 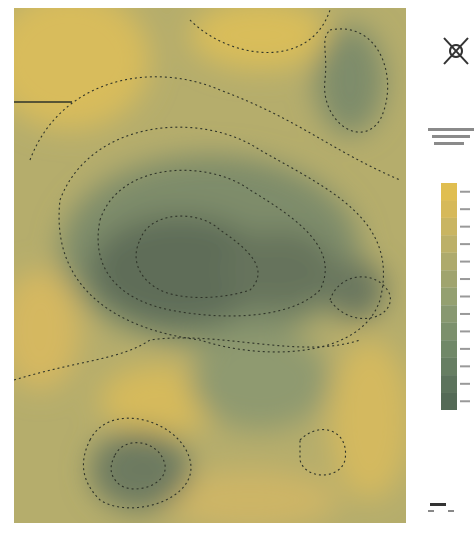 What do you see at coordinates (441, 507) in the screenshot?
I see `scale-bar` at bounding box center [441, 507].